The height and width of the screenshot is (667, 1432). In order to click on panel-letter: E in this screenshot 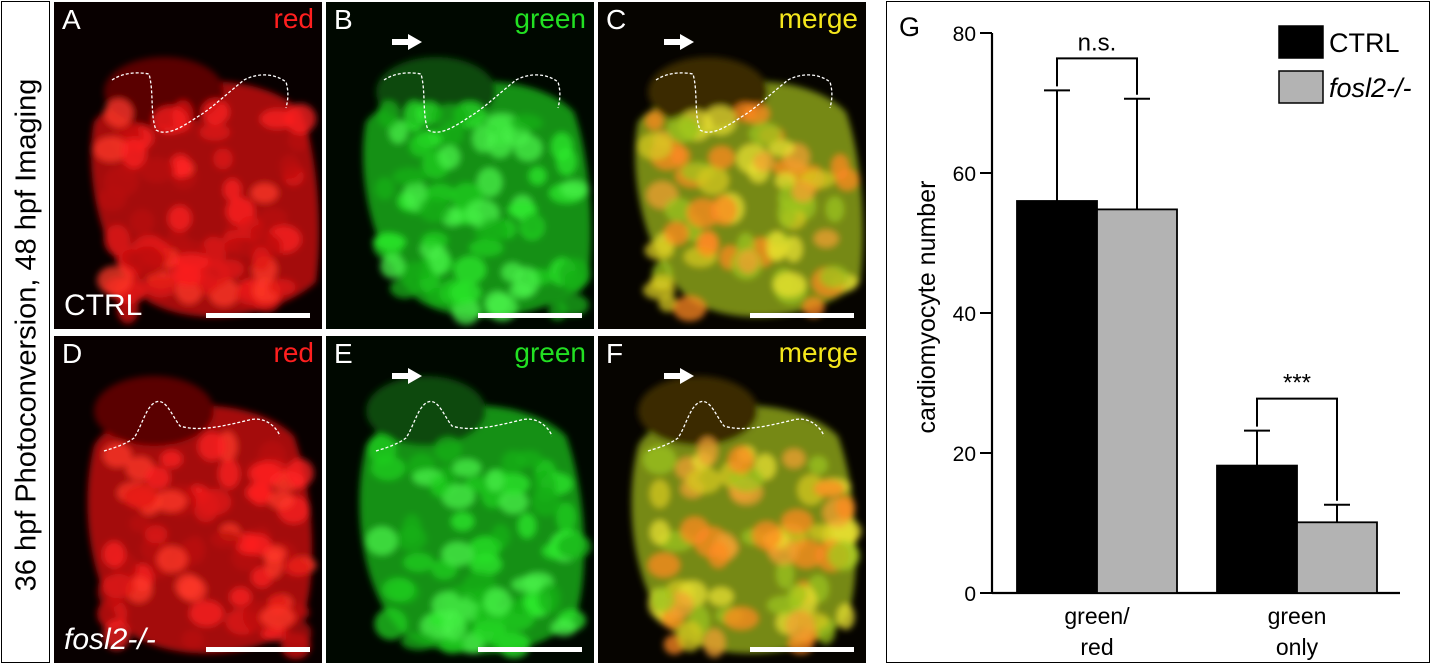, I will do `click(343, 353)`.